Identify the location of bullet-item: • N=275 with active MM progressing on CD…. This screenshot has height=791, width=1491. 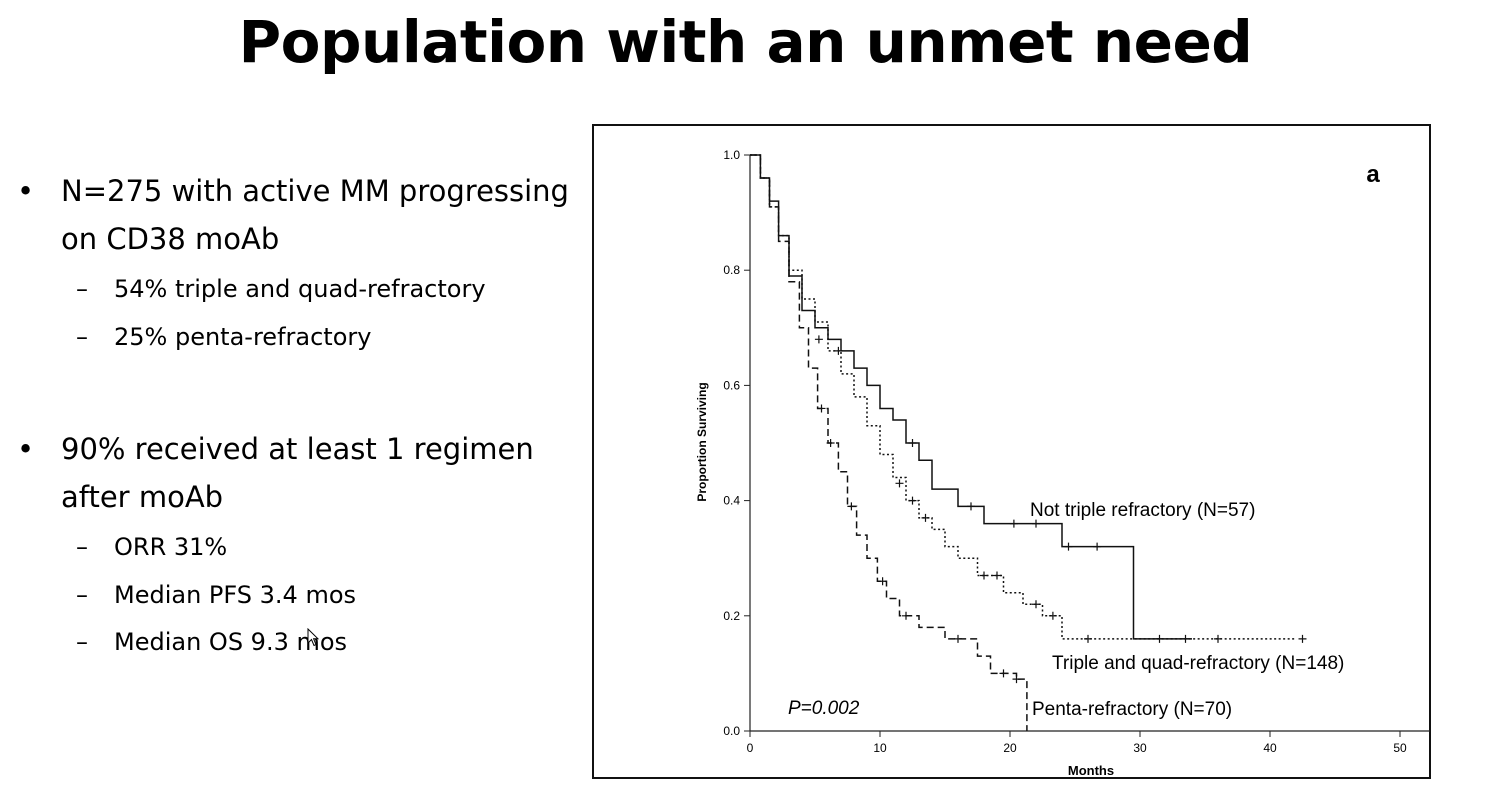
(299, 215).